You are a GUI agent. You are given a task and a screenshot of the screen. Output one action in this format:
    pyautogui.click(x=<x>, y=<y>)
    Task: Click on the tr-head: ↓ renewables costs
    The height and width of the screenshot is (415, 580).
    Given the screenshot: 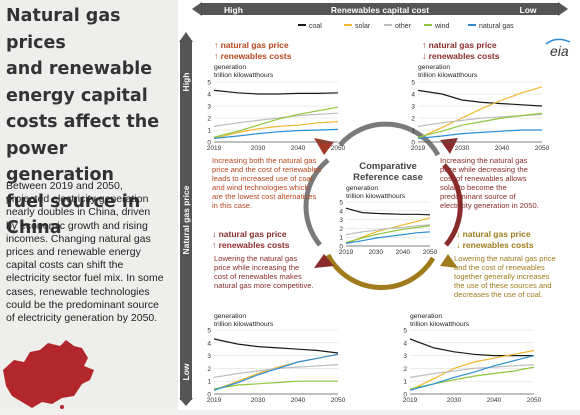 What is the action you would take?
    pyautogui.click(x=461, y=56)
    